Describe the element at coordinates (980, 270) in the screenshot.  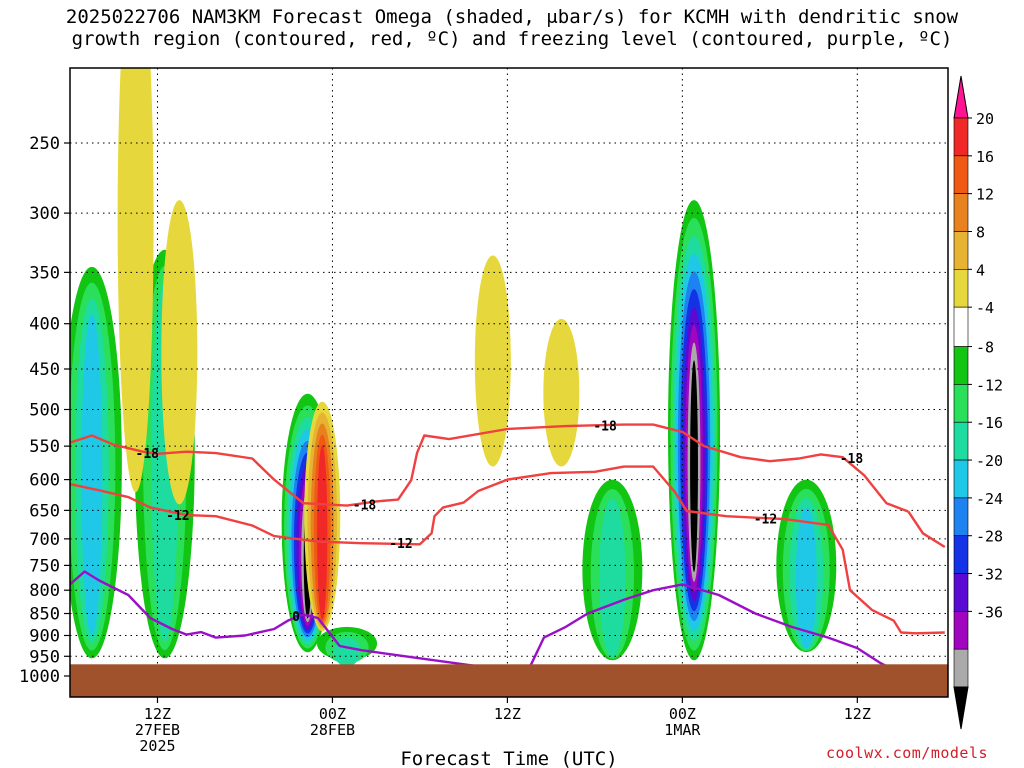
I see `colorbar-label-4: 4` at that location.